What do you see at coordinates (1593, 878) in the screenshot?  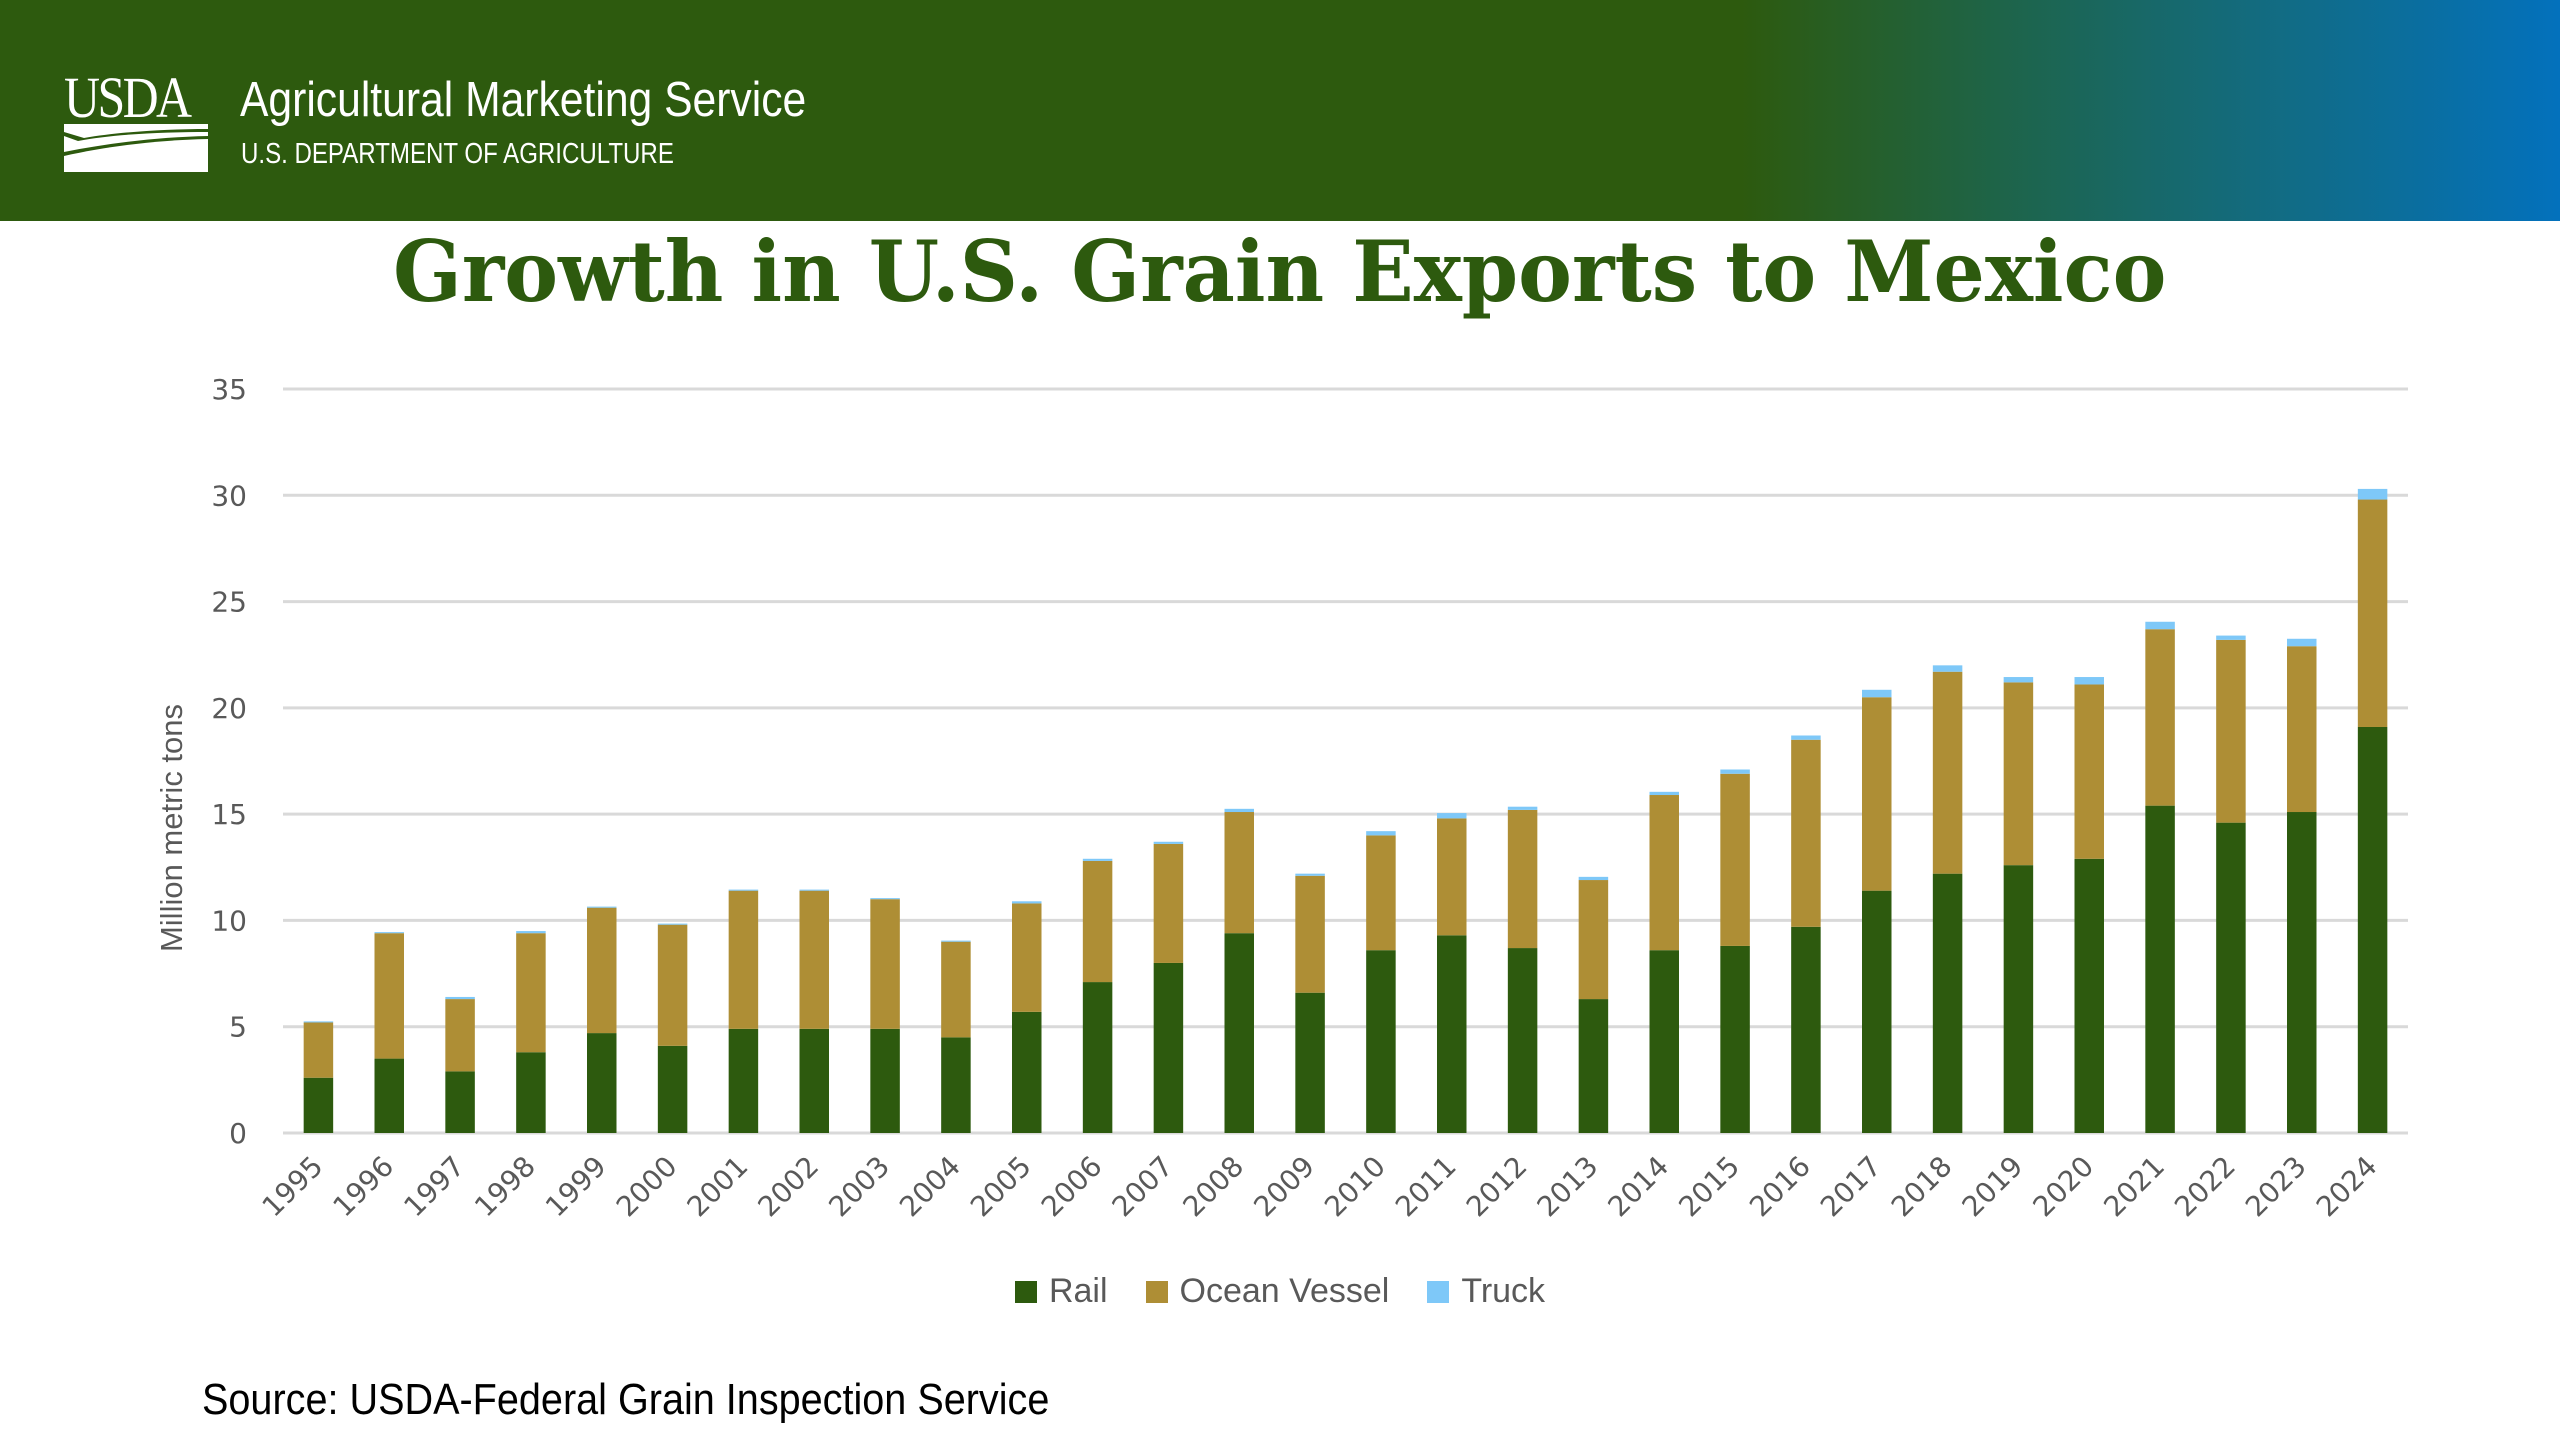 I see `bar-truck-2013` at bounding box center [1593, 878].